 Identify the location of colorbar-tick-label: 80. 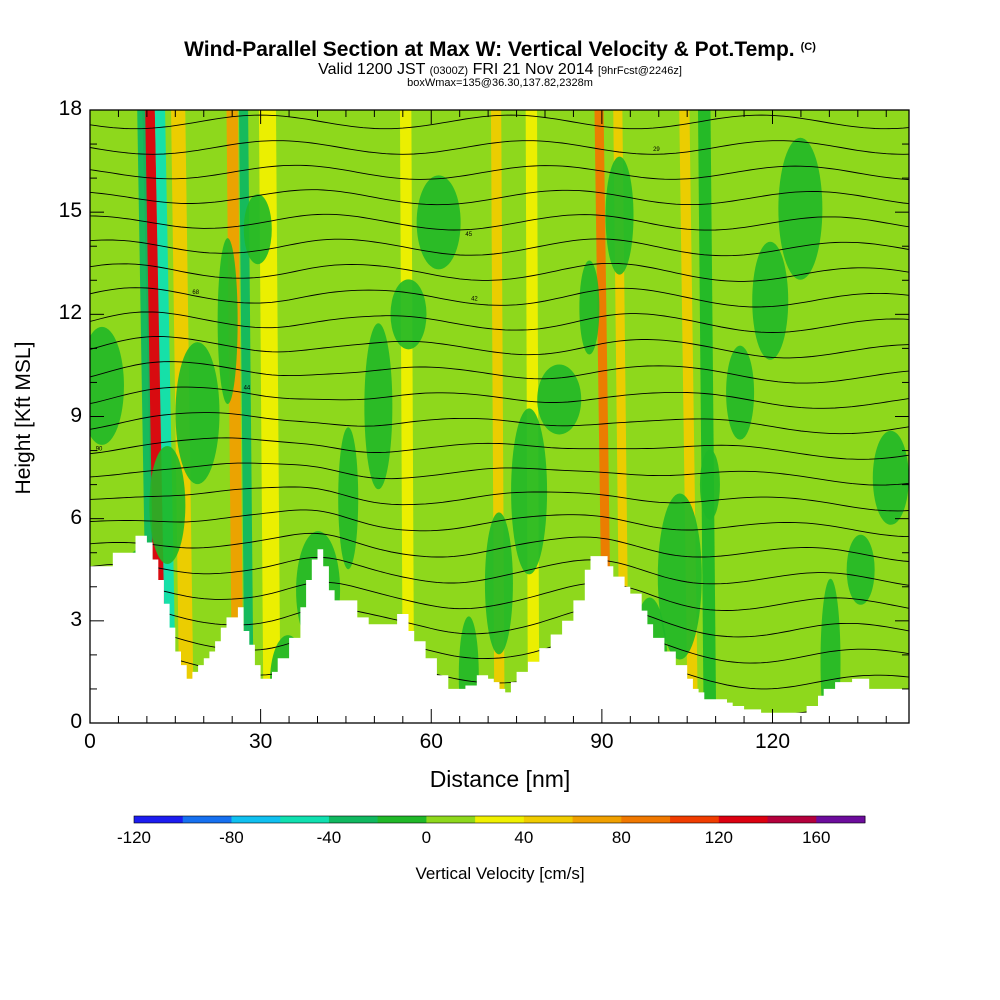
(621, 837).